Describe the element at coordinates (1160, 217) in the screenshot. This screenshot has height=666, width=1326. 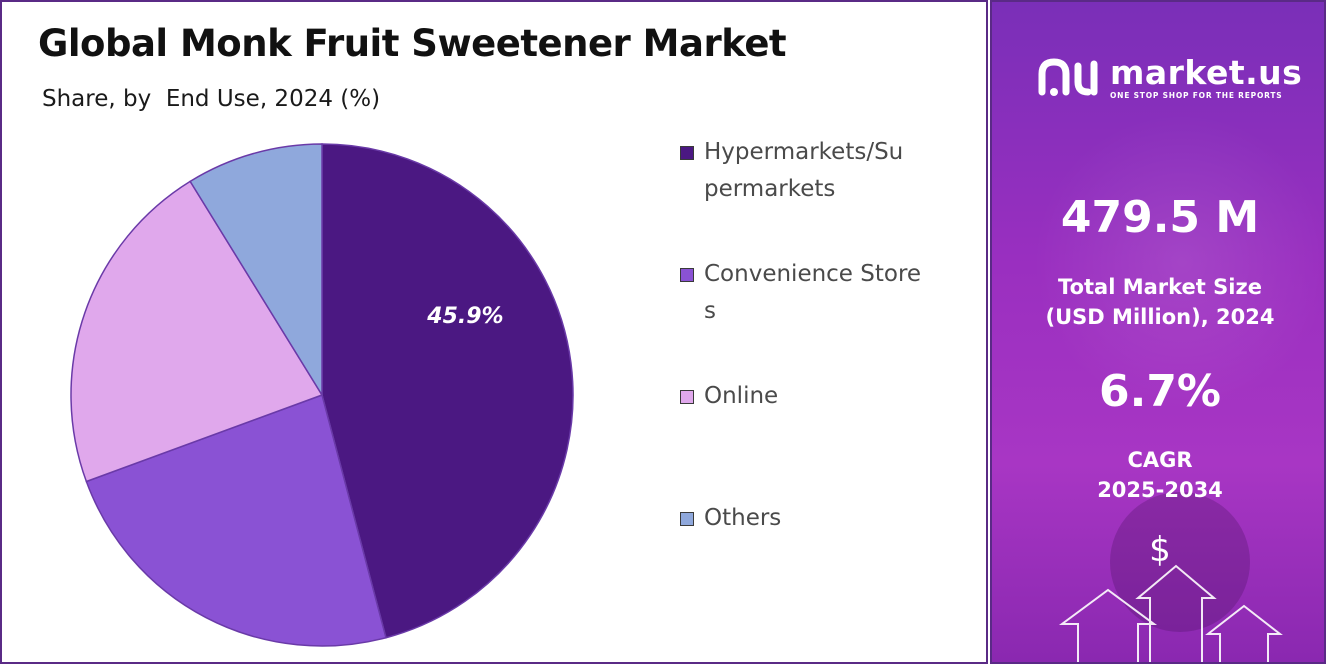
I see `market-size-value: 479.5 M` at that location.